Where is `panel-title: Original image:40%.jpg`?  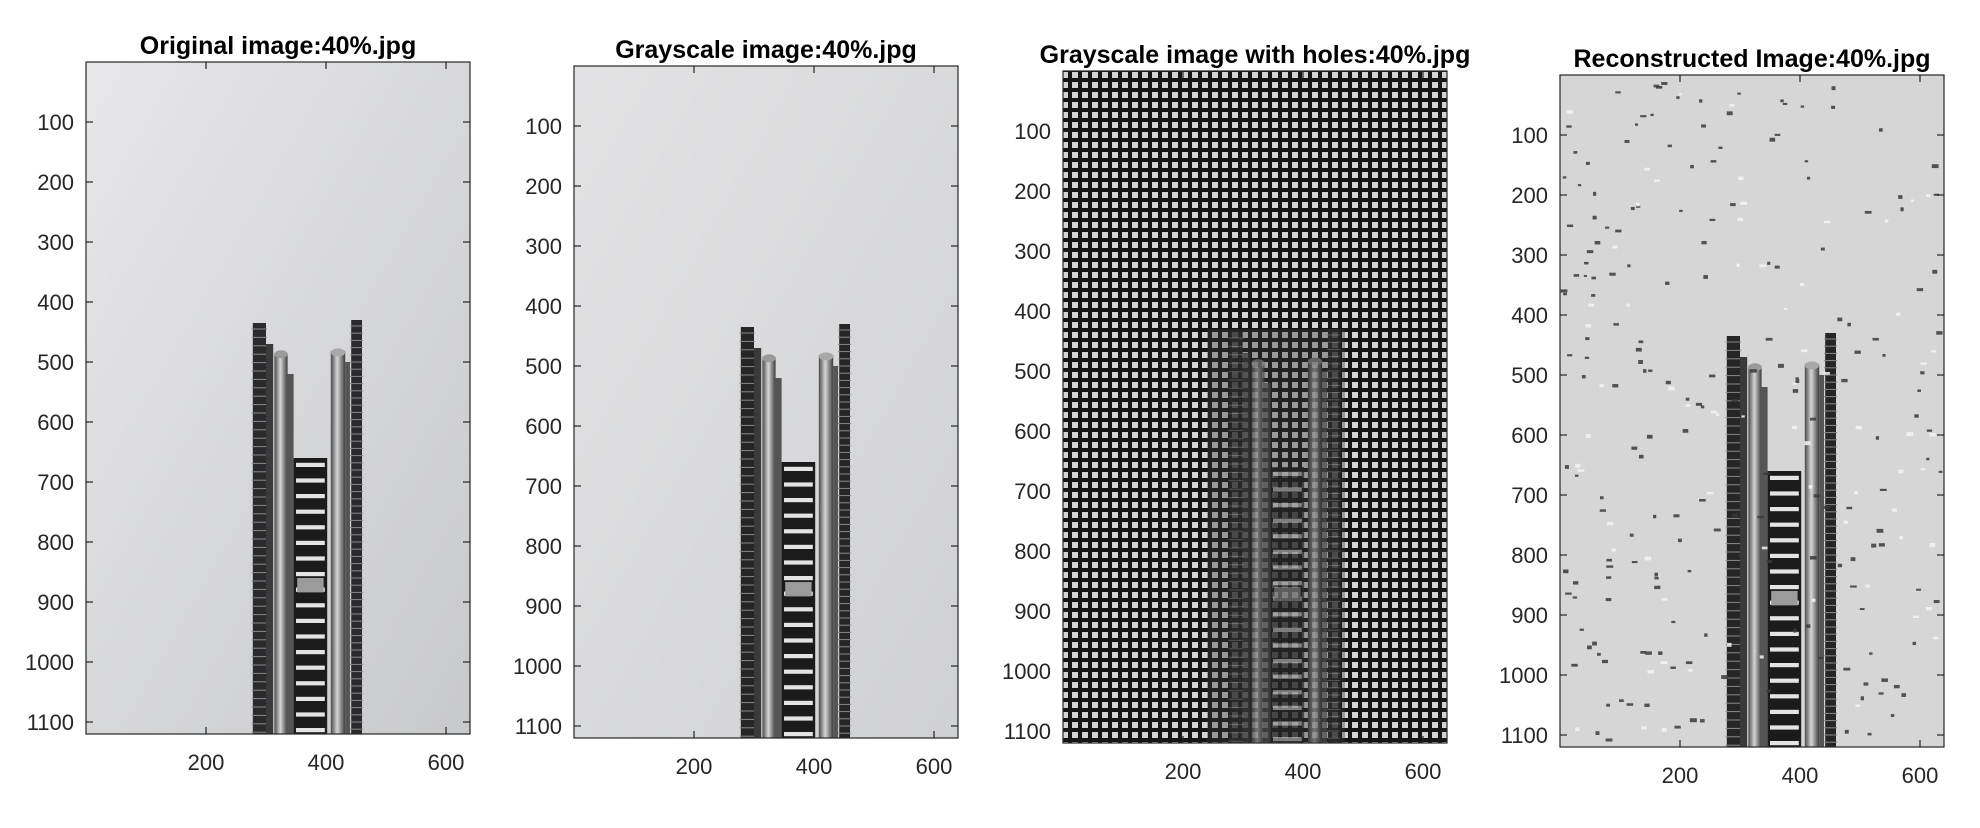 panel-title: Original image:40%.jpg is located at coordinates (278, 46).